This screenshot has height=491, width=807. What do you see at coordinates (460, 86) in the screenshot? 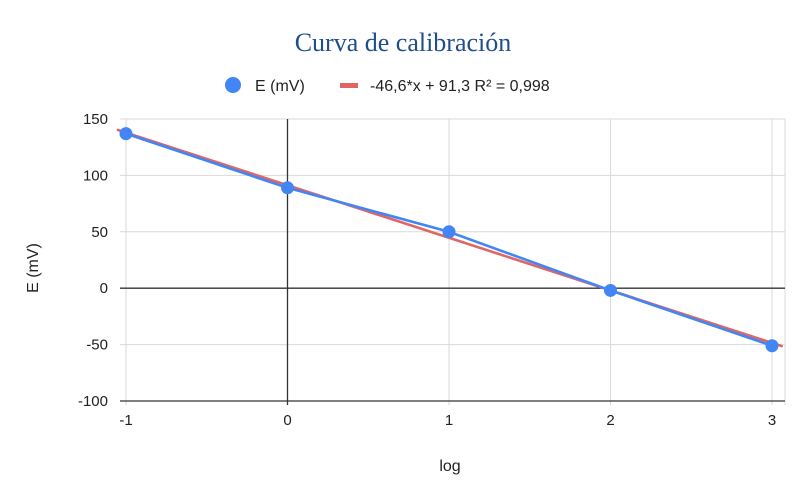
I see `legend-label-trendline: -46,6*x + 91,3 R² = 0,998` at bounding box center [460, 86].